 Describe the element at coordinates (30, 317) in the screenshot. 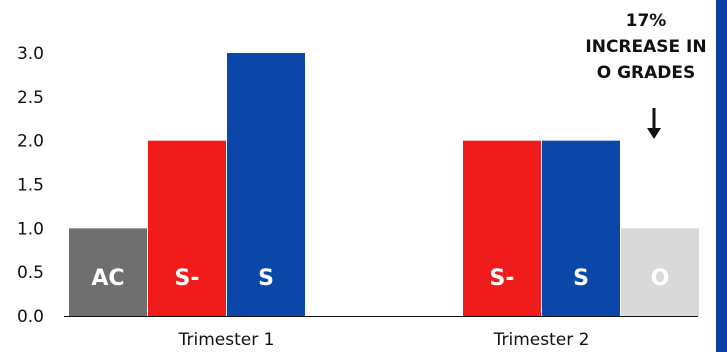

I see `y-tick-label: 0.0` at that location.